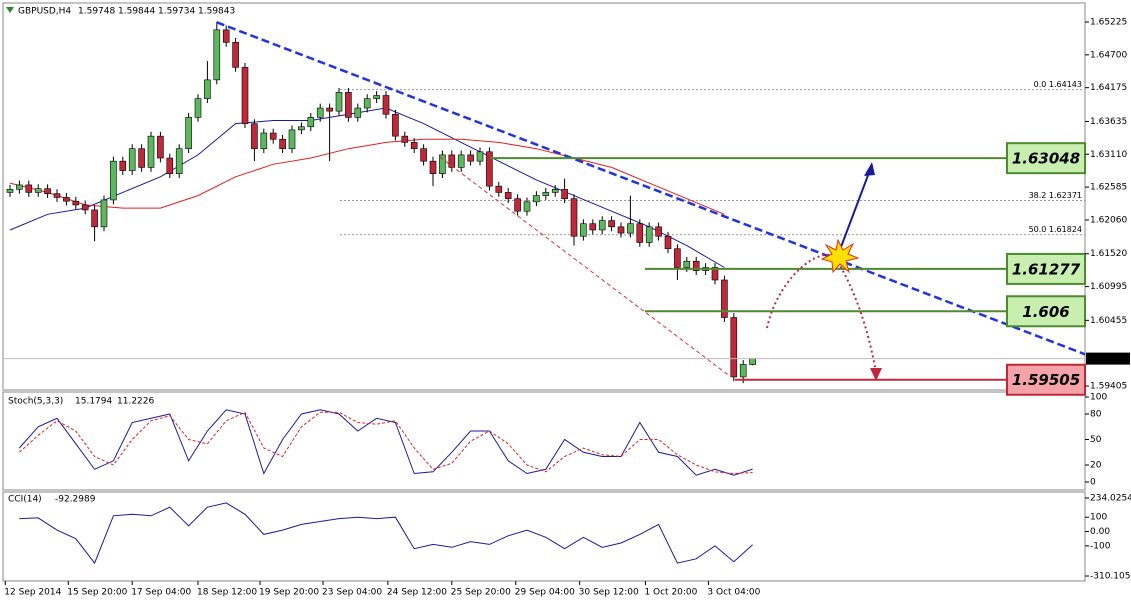 The height and width of the screenshot is (602, 1131). I want to click on x-tick-label: 29 Sep 04:00, so click(545, 593).